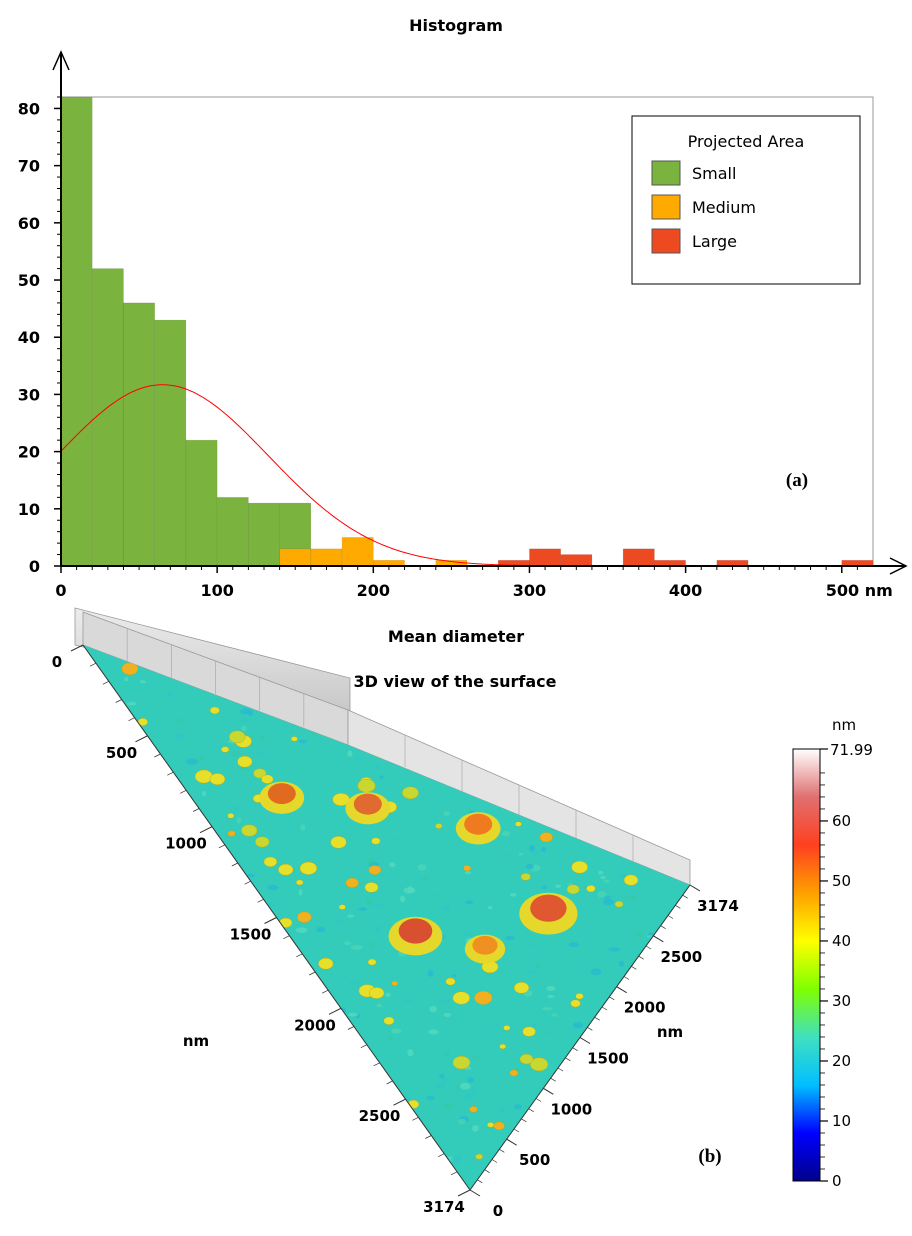 This screenshot has height=1236, width=912. What do you see at coordinates (746, 200) in the screenshot?
I see `legend: Projected Area Small Medium Large` at bounding box center [746, 200].